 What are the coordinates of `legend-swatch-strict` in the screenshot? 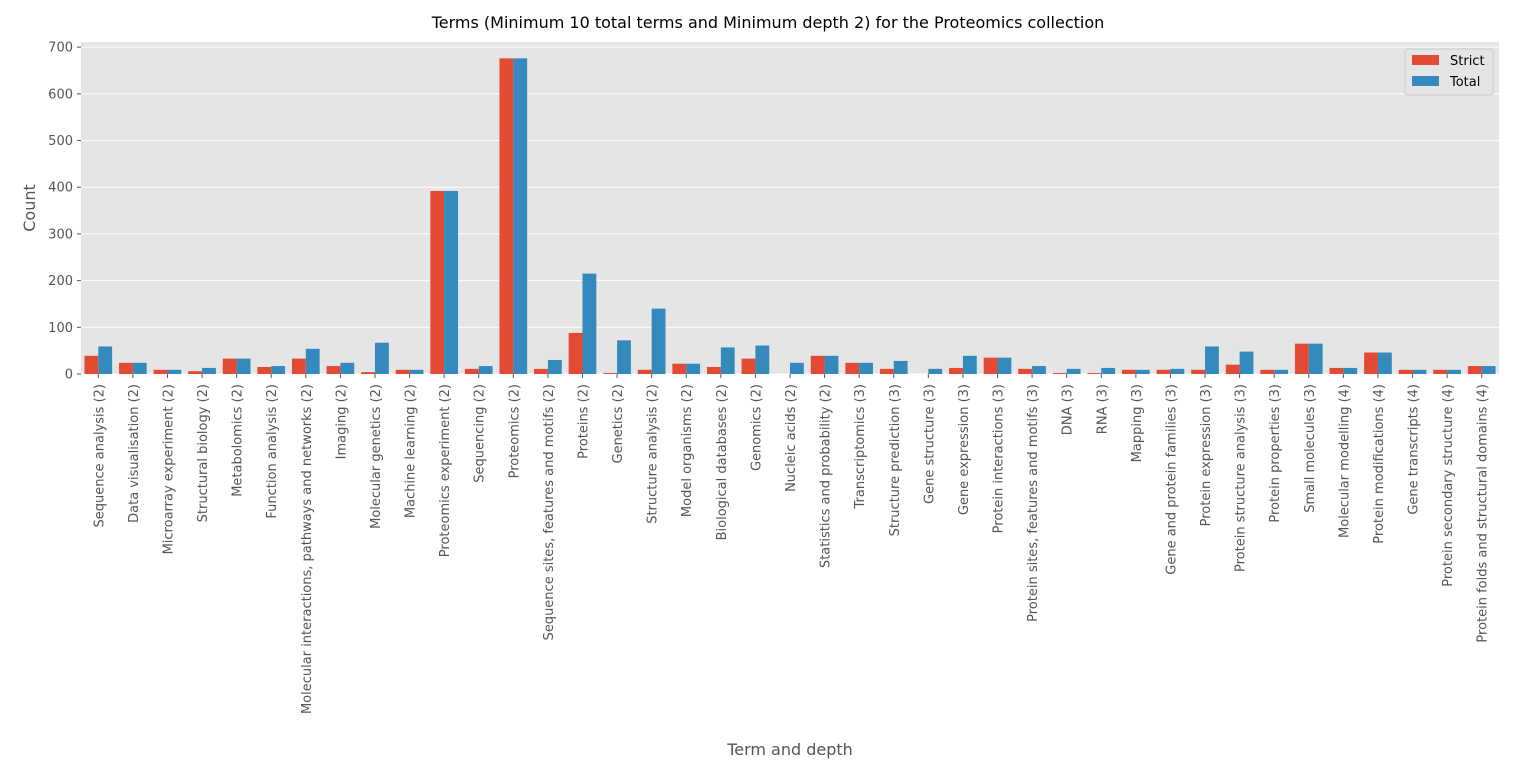 It's located at (1425, 60).